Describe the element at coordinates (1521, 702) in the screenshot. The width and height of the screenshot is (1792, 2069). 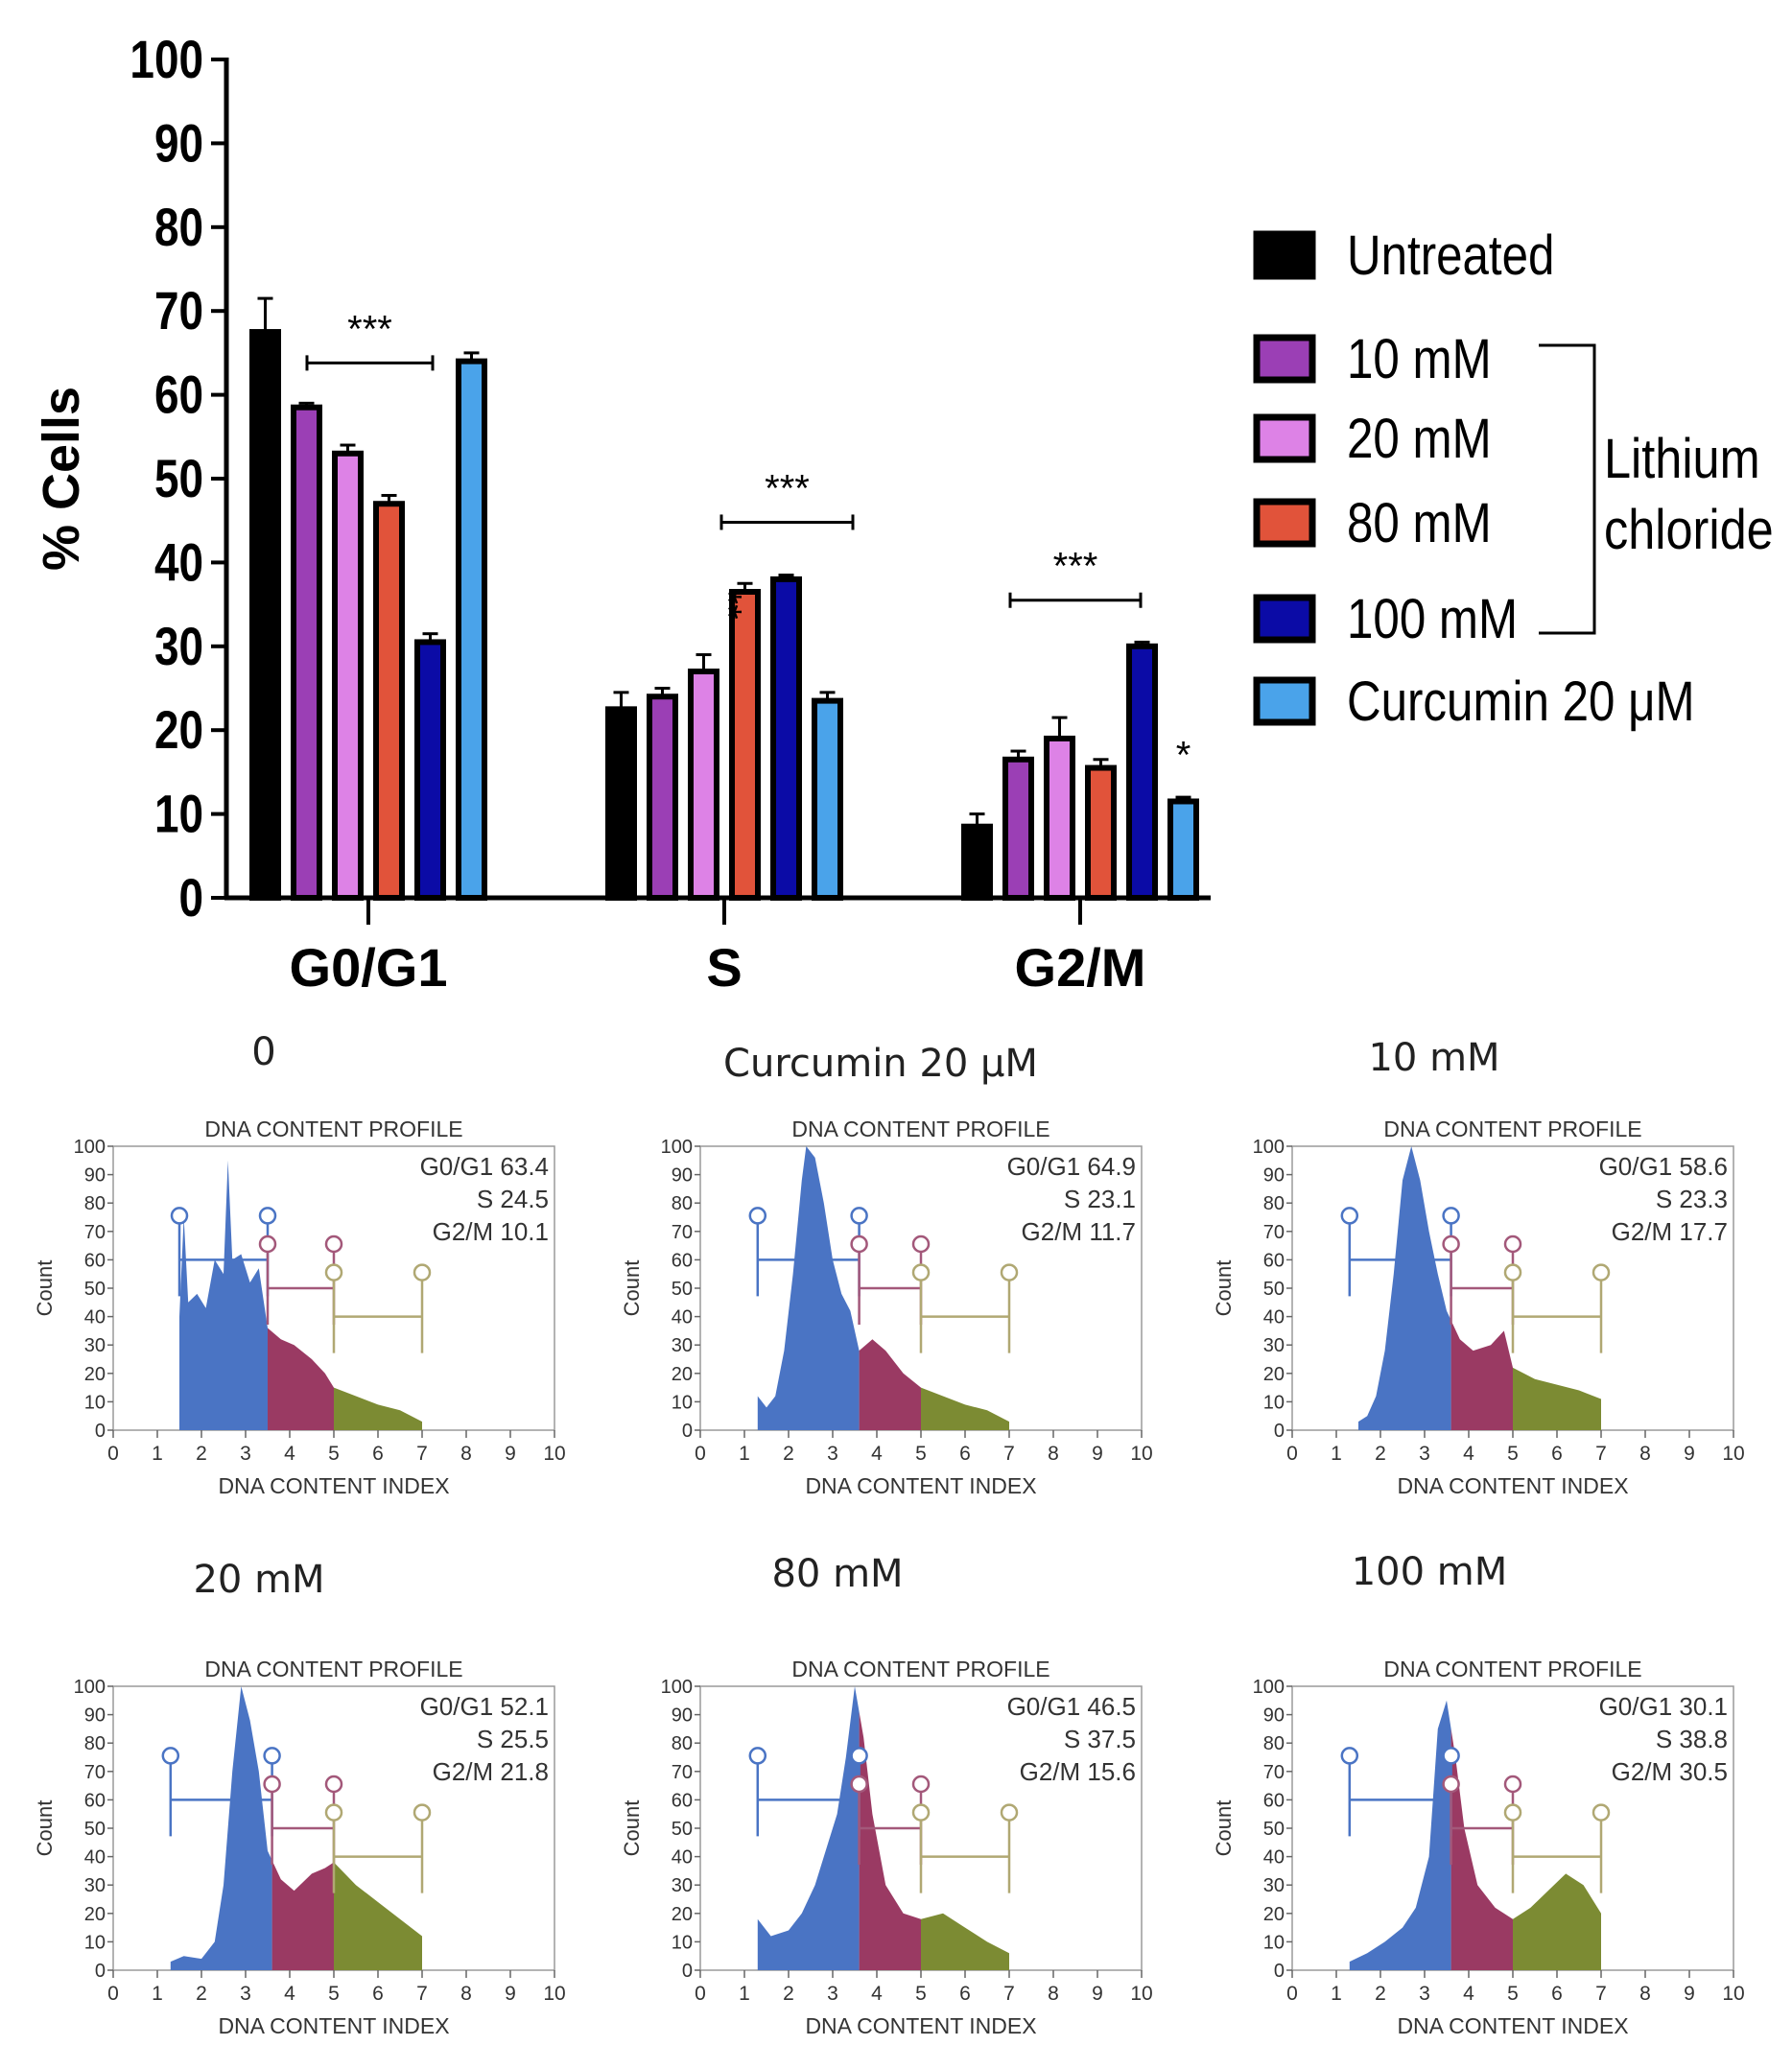
I see `legend-label: Curcumin 20 μM` at that location.